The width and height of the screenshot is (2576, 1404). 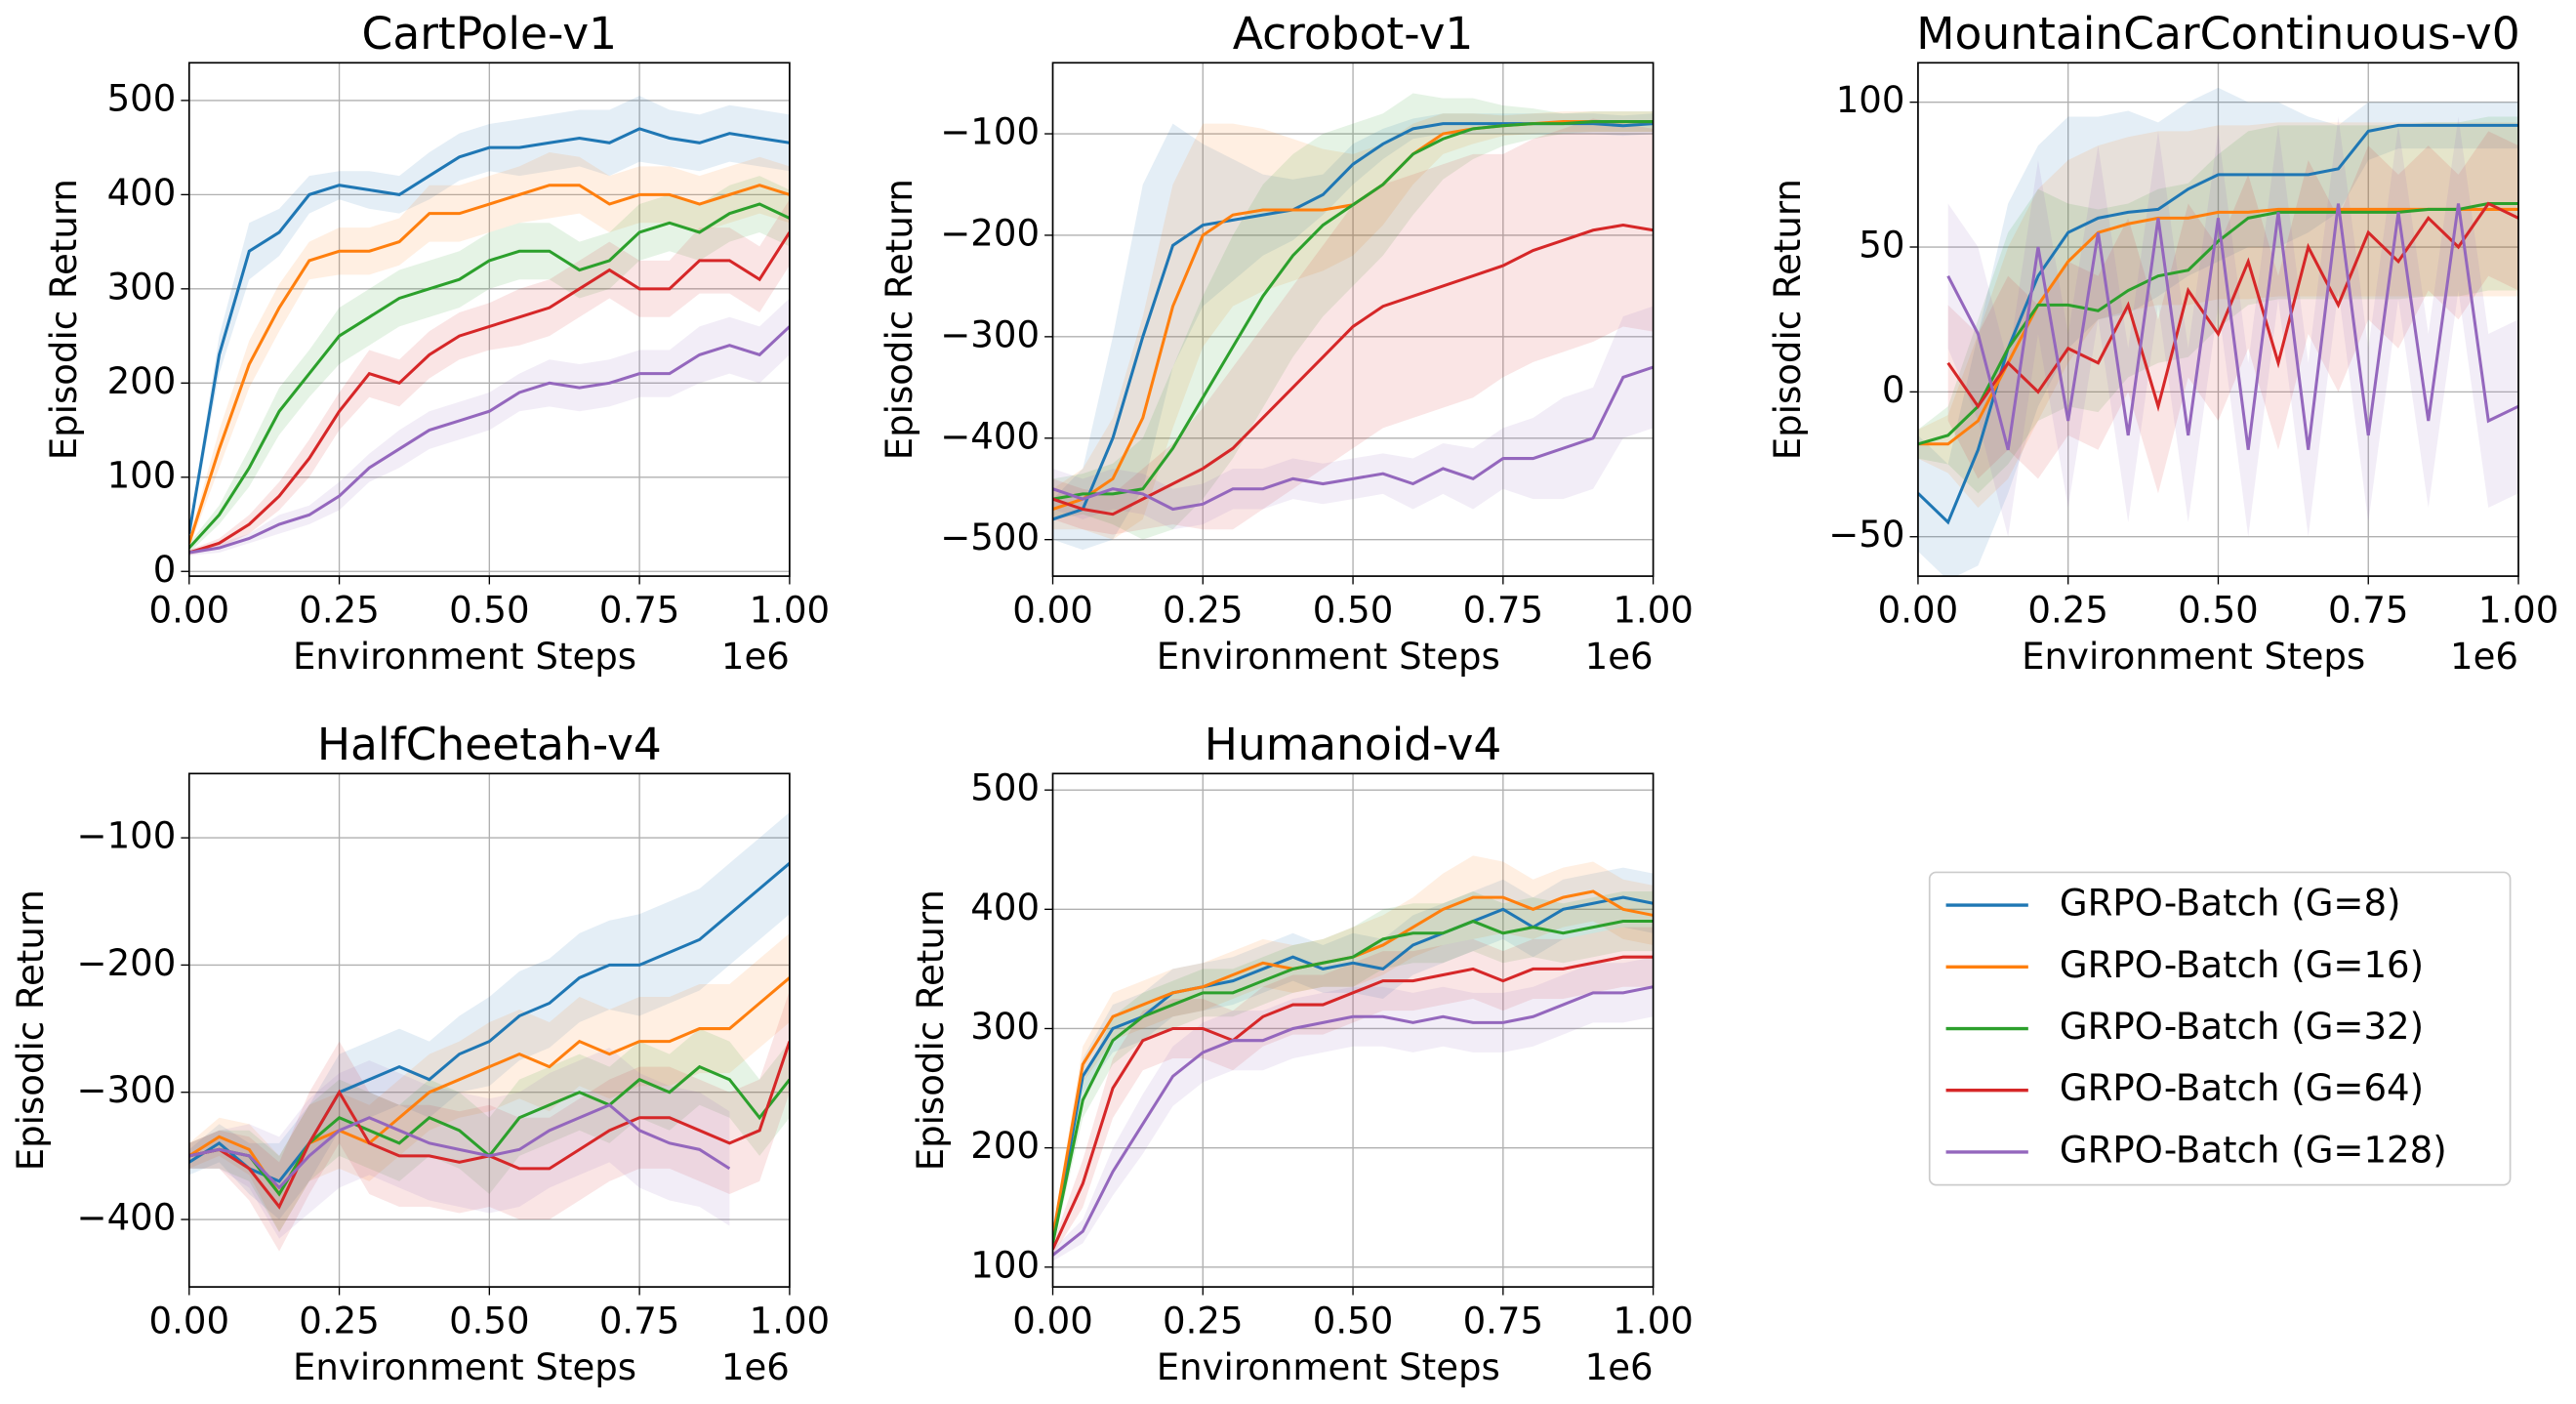 I want to click on y-tick-label: −100, so click(x=990, y=132).